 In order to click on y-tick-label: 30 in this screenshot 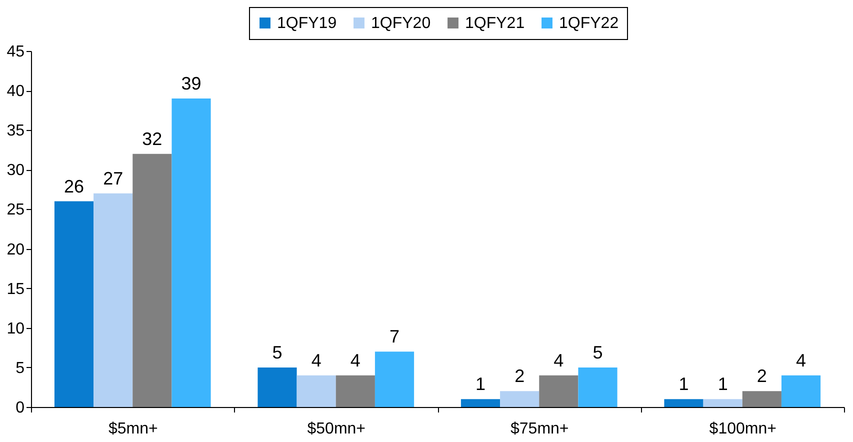, I will do `click(15, 171)`.